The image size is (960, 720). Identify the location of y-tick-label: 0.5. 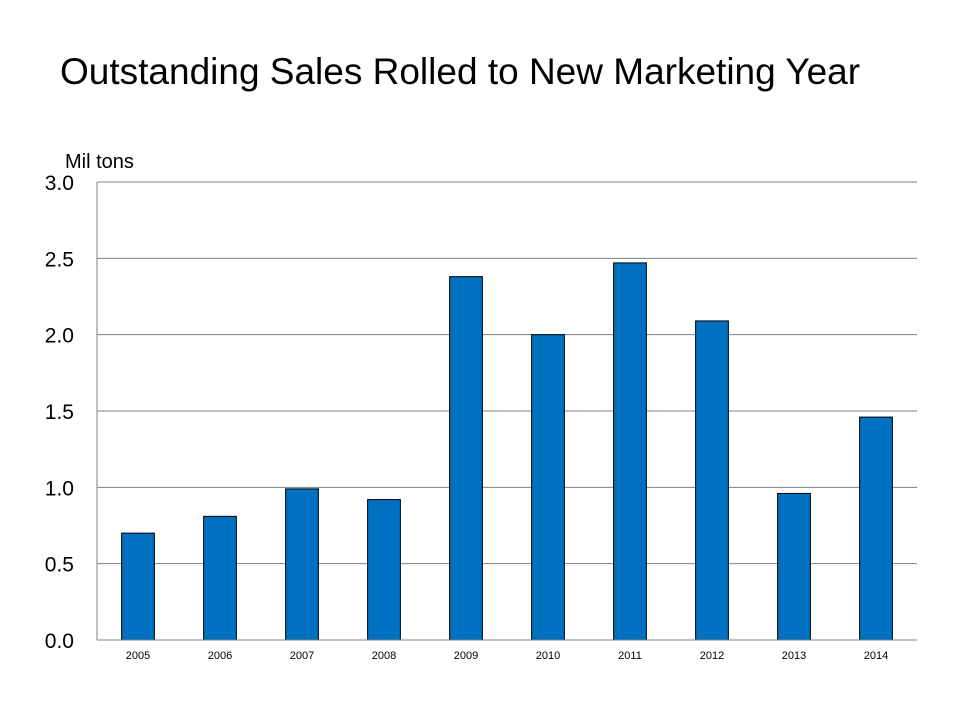
(59, 565).